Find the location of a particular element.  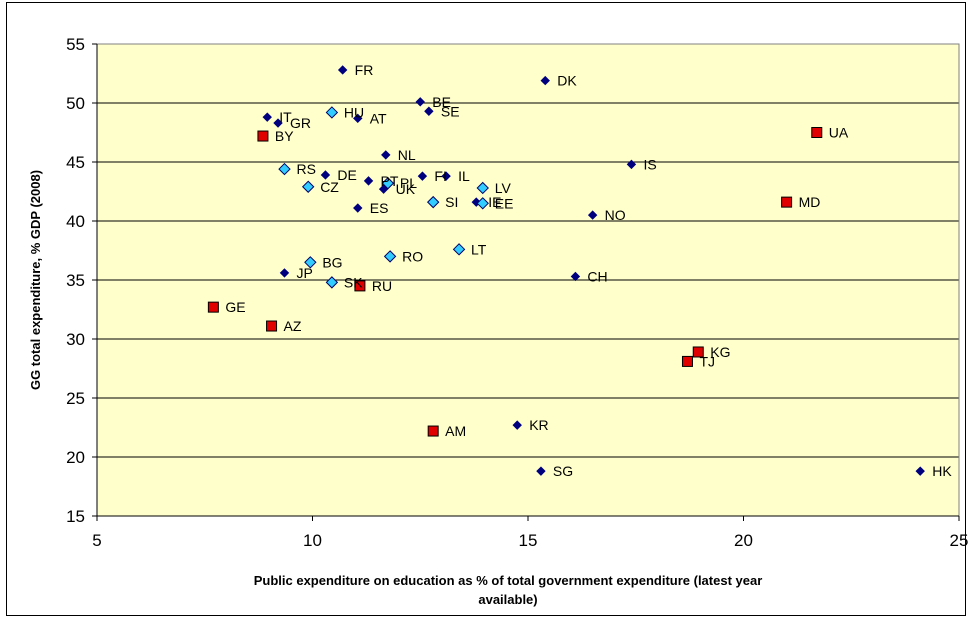

point-marker-il is located at coordinates (446, 176).